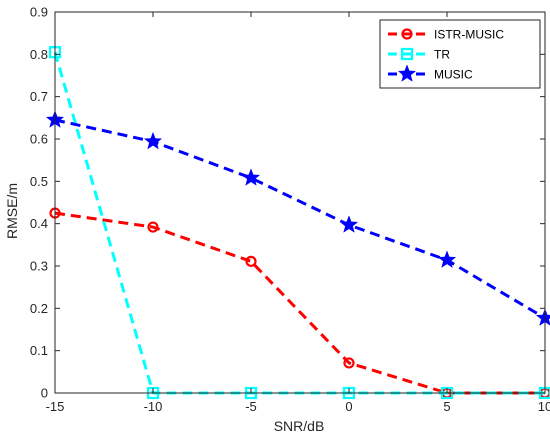  Describe the element at coordinates (251, 406) in the screenshot. I see `x-tick-label: -5` at that location.